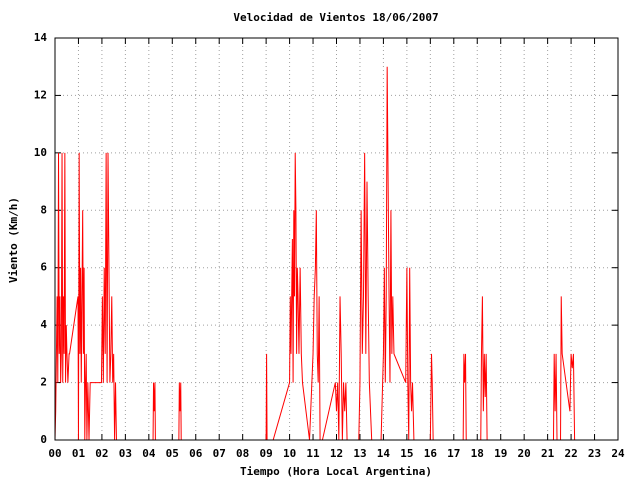 Image resolution: width=640 pixels, height=480 pixels. What do you see at coordinates (172, 453) in the screenshot?
I see `x-tick-label: 05` at bounding box center [172, 453].